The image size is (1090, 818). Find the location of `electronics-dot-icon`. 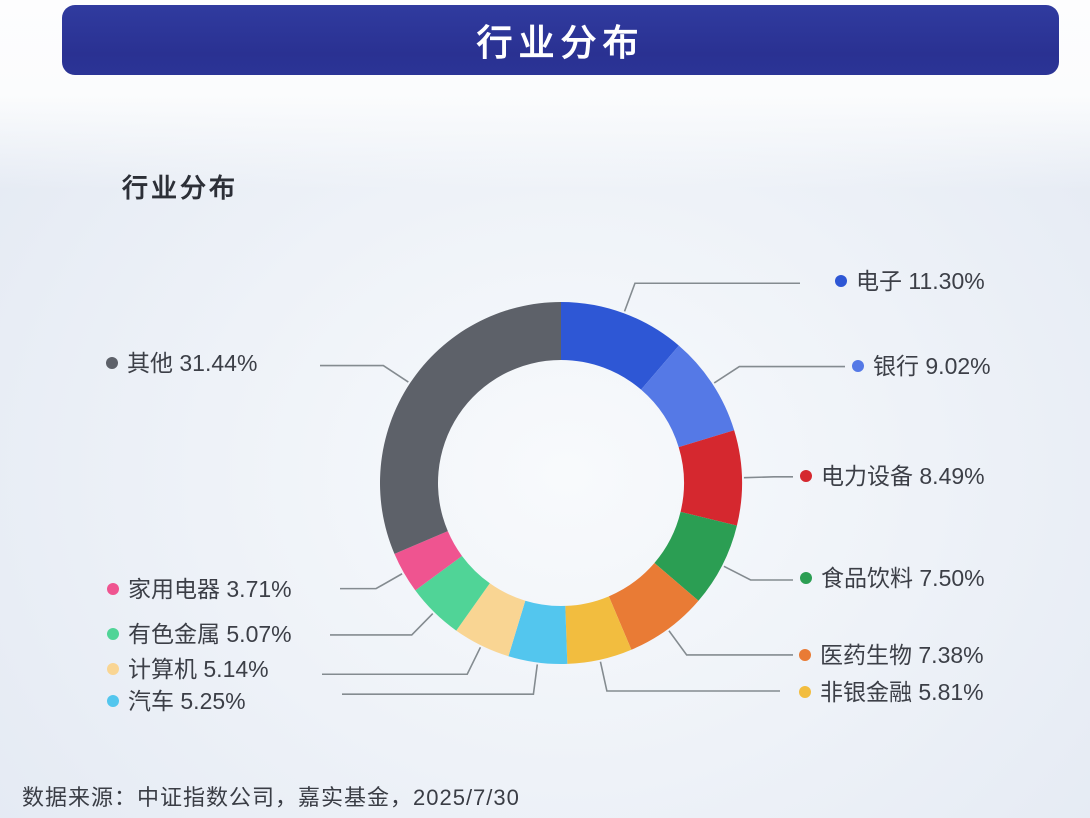

electronics-dot-icon is located at coordinates (841, 281).